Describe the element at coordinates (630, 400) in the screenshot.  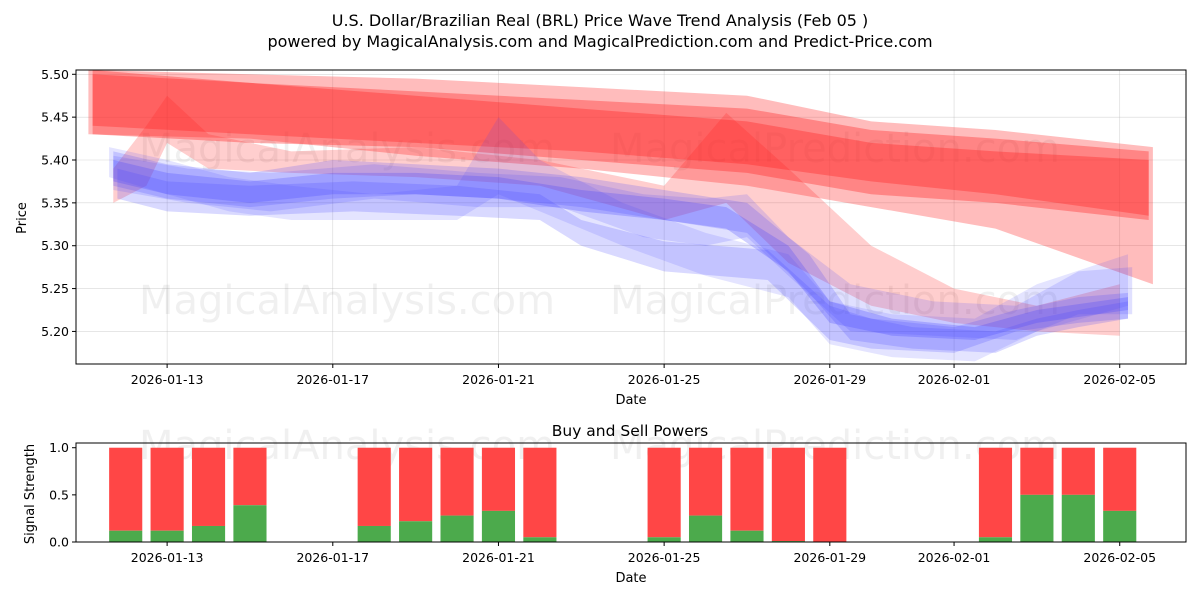
I see `price-x-axis-label: Date` at that location.